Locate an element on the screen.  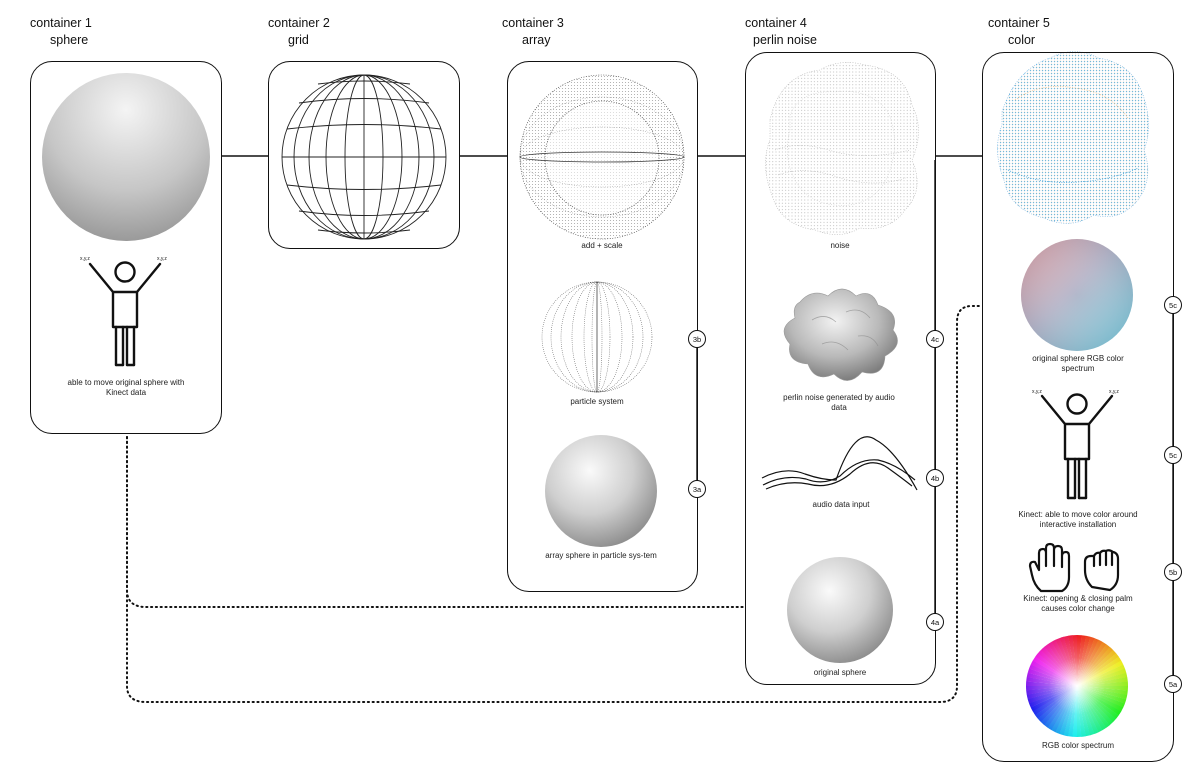
marker-5c-top: 5c is located at coordinates (1173, 305).